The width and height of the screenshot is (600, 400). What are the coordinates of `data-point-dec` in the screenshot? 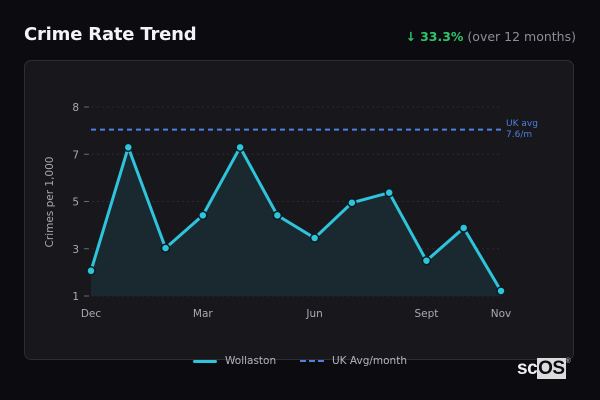 It's located at (91, 271).